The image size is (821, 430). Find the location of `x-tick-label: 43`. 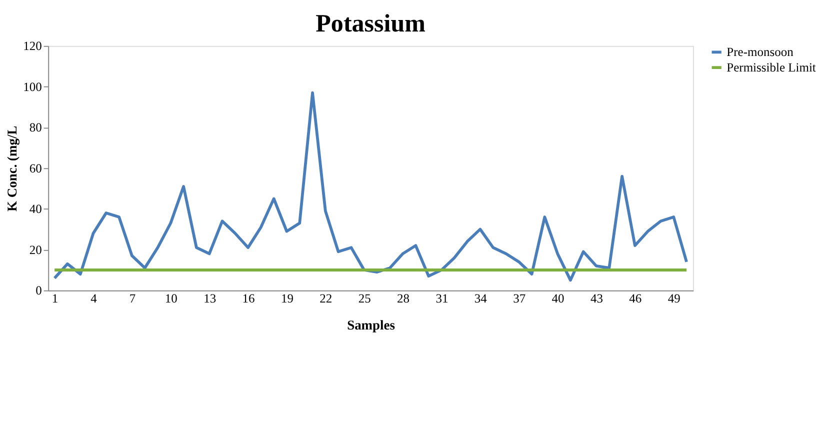

x-tick-label: 43 is located at coordinates (596, 298).